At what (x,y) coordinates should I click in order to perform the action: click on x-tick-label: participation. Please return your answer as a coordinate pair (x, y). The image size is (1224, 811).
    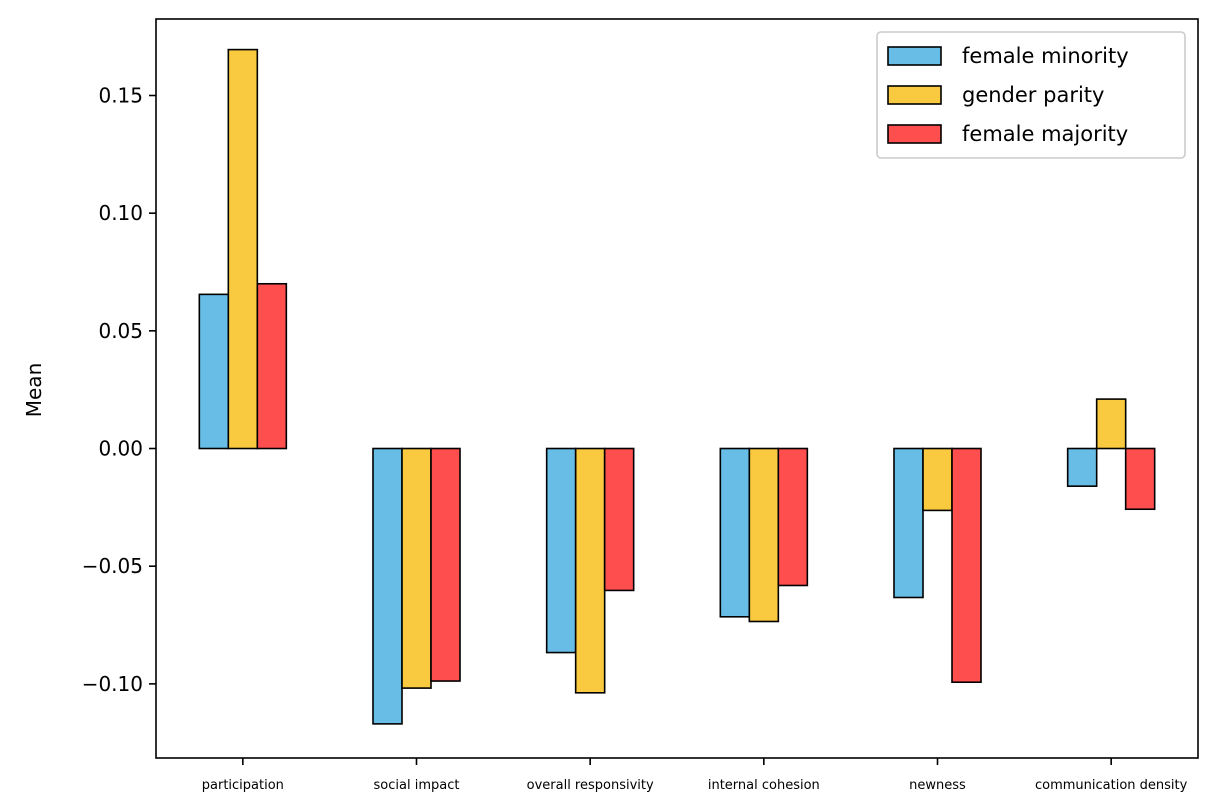
    Looking at the image, I should click on (243, 785).